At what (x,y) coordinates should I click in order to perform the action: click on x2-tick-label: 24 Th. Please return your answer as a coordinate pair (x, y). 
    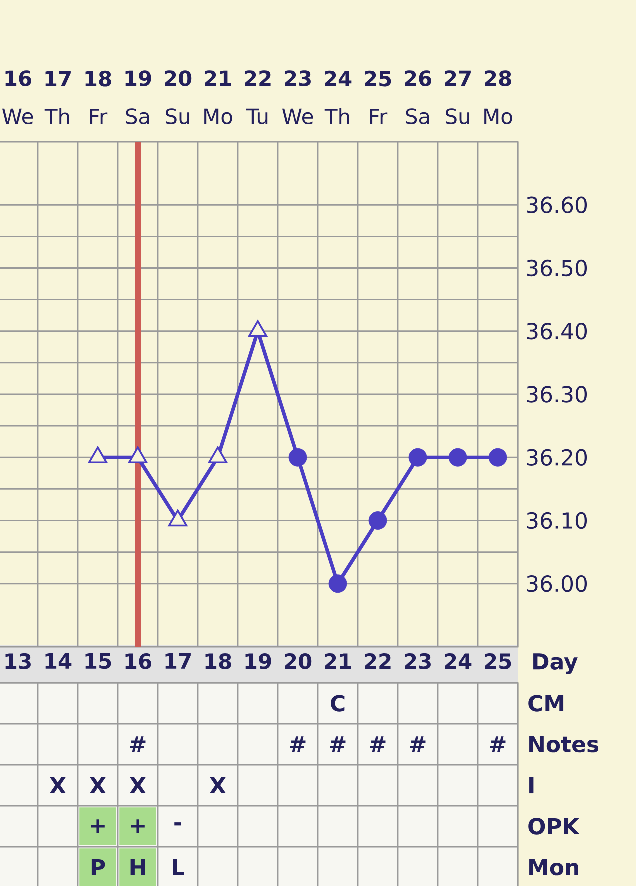
    Looking at the image, I should click on (338, 97).